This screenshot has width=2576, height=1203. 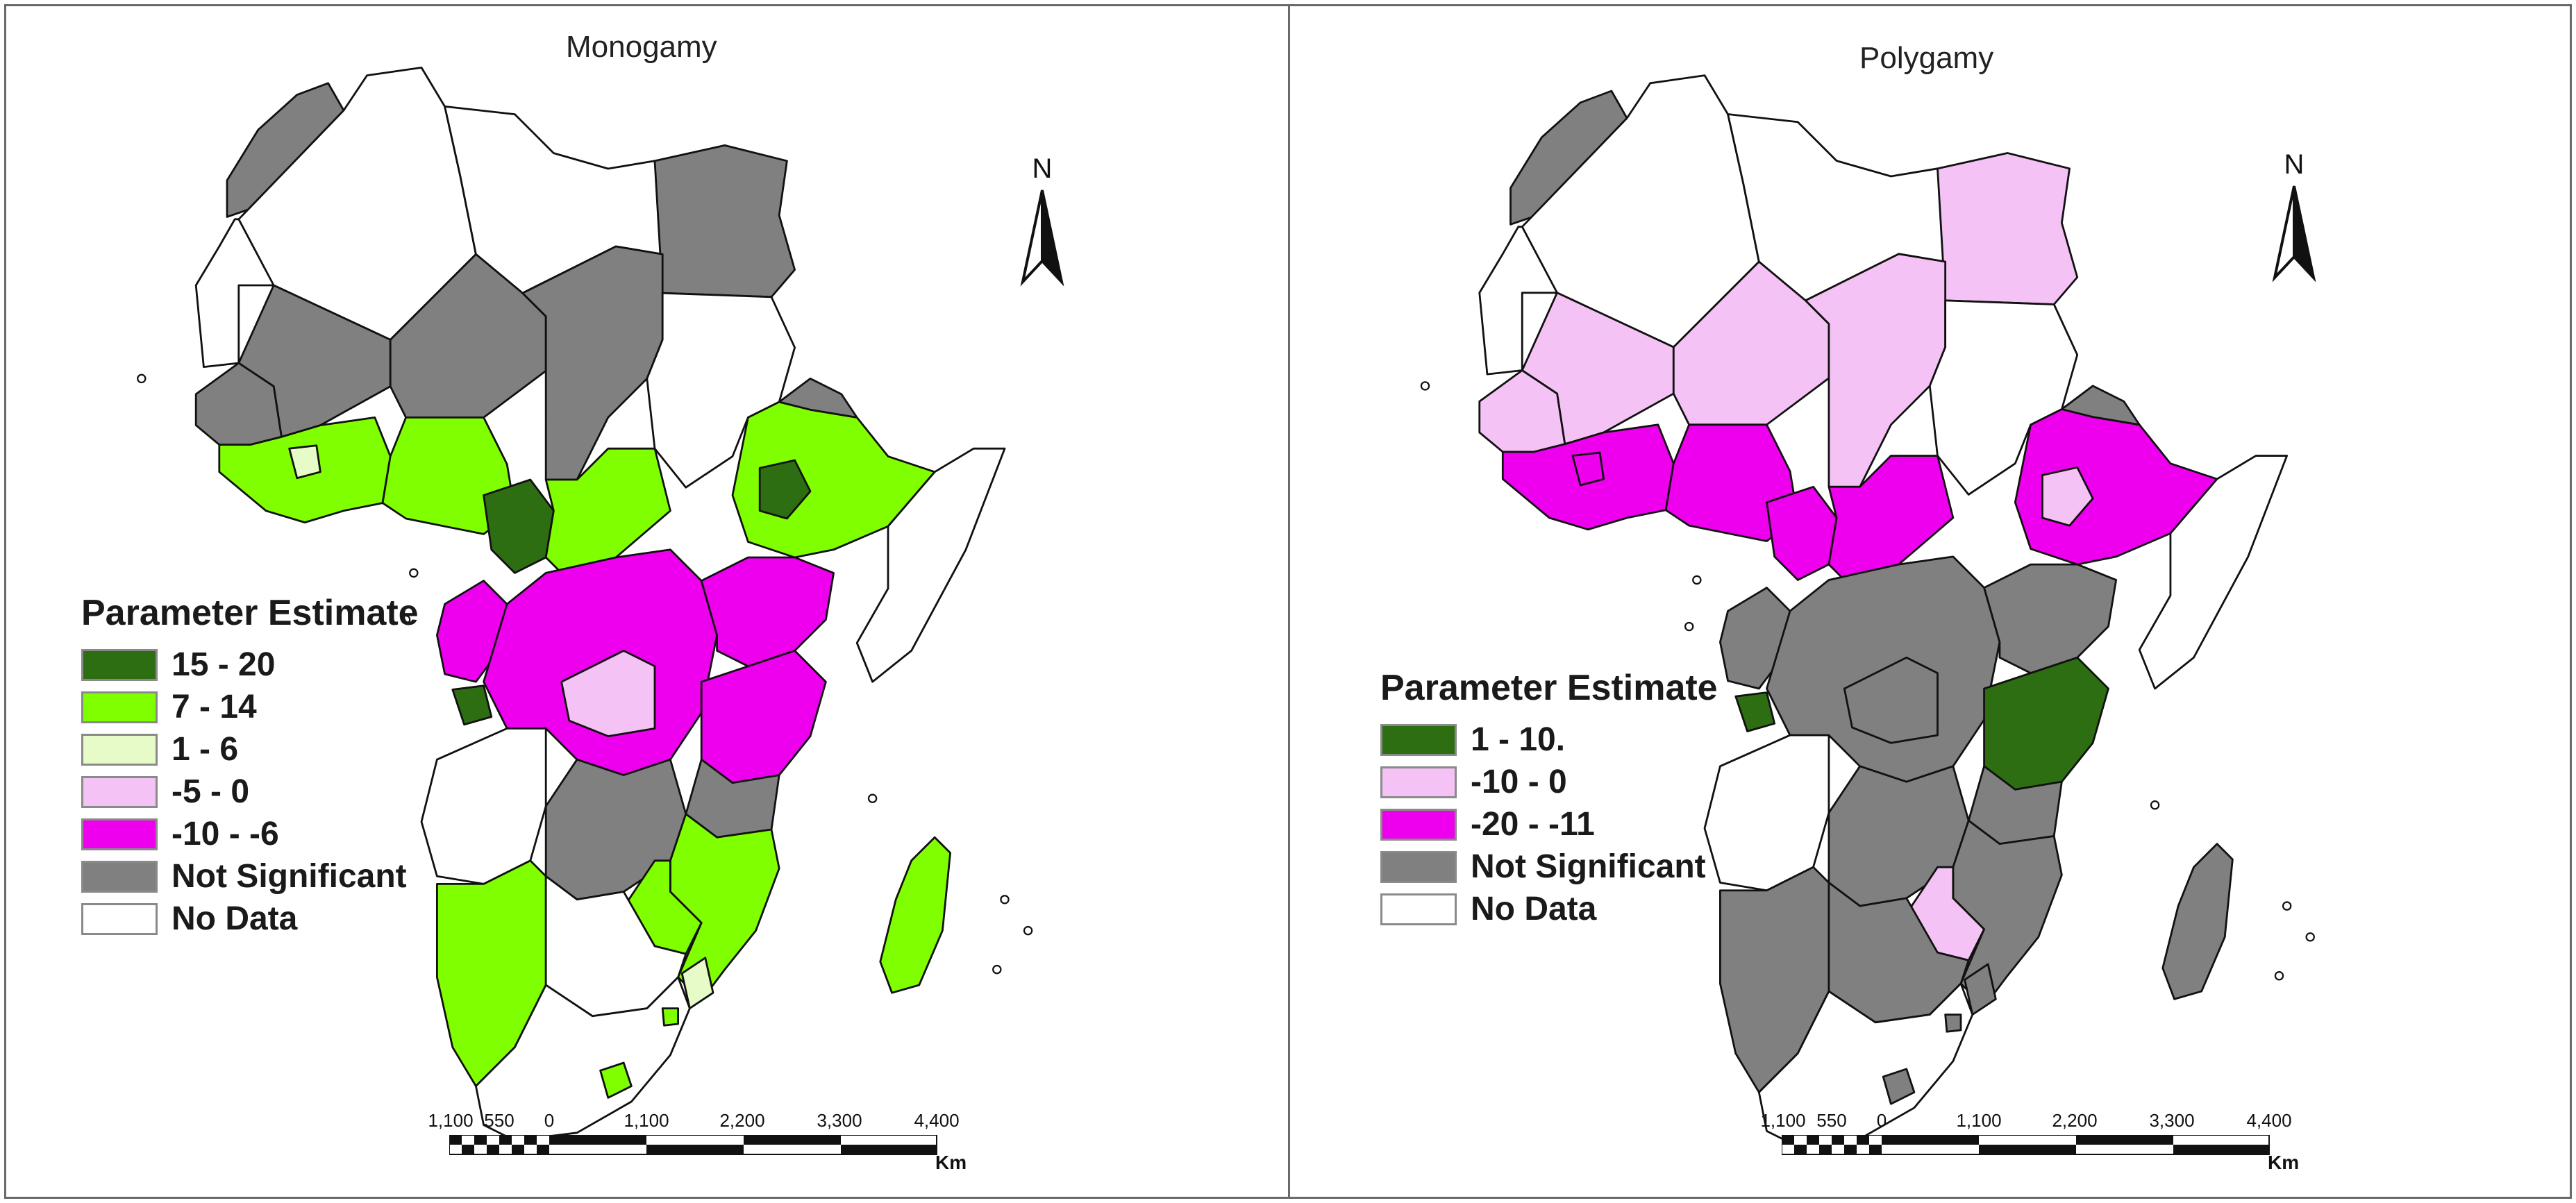 I want to click on north-arrow: N, so click(x=1042, y=223).